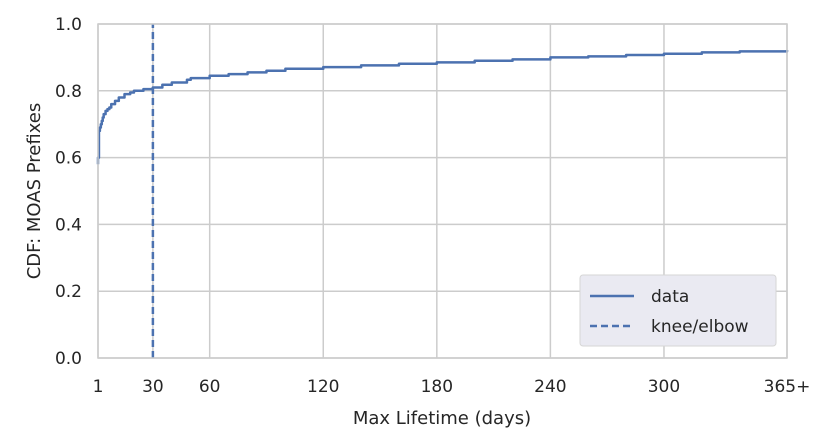  Describe the element at coordinates (68, 292) in the screenshot. I see `y-tick-label: 0.2` at that location.